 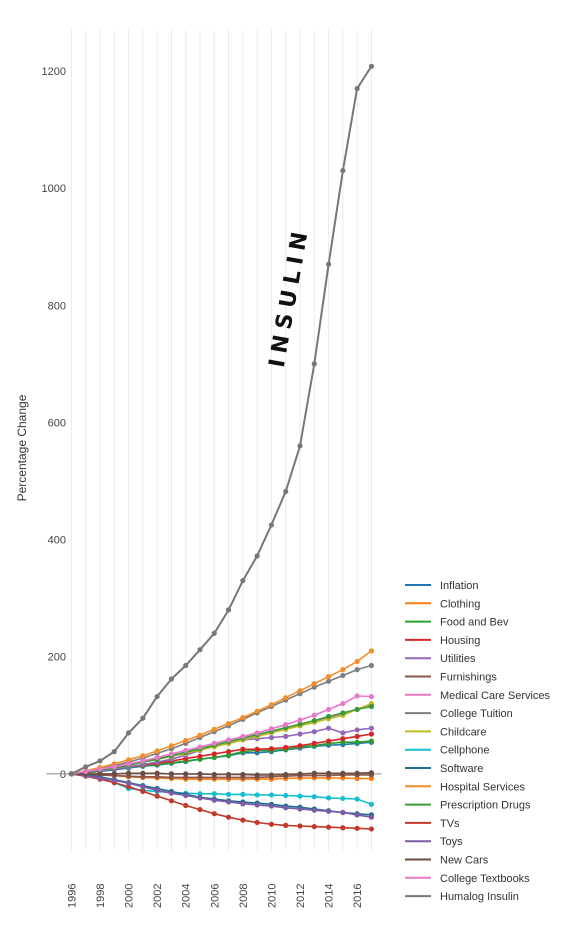 I want to click on legend-label: Childcare, so click(x=463, y=732).